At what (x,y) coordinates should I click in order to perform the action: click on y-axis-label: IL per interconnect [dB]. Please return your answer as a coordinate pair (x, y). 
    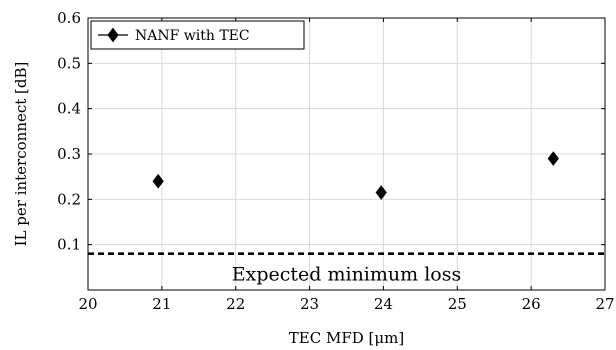
    Looking at the image, I should click on (21, 154).